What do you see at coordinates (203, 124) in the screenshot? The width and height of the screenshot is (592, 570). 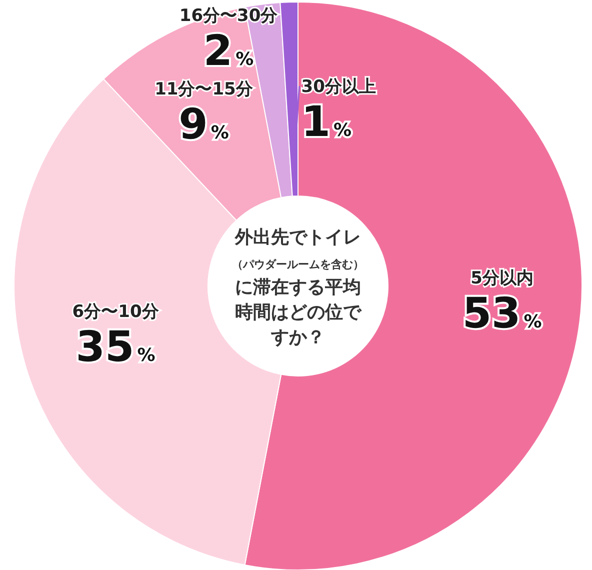 I see `value-label: 9%` at bounding box center [203, 124].